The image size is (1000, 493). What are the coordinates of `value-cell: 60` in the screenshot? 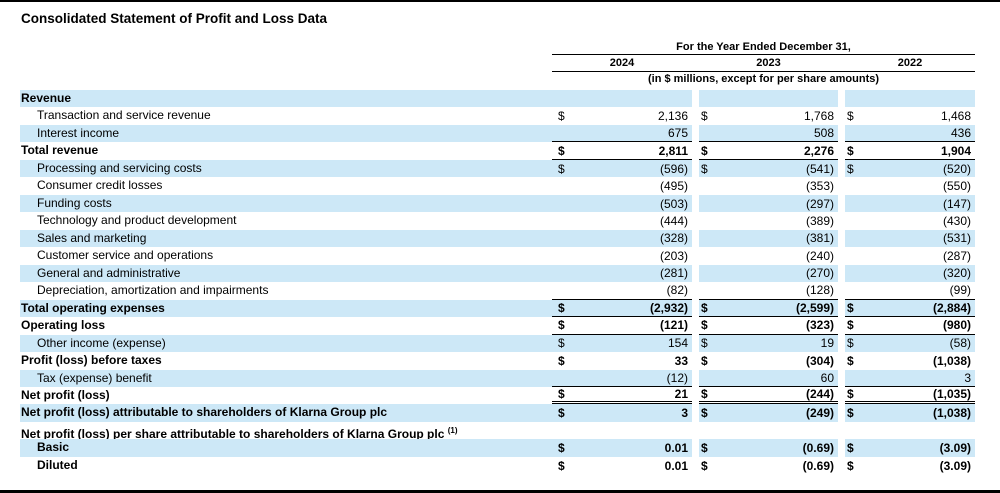 It's located at (768, 378).